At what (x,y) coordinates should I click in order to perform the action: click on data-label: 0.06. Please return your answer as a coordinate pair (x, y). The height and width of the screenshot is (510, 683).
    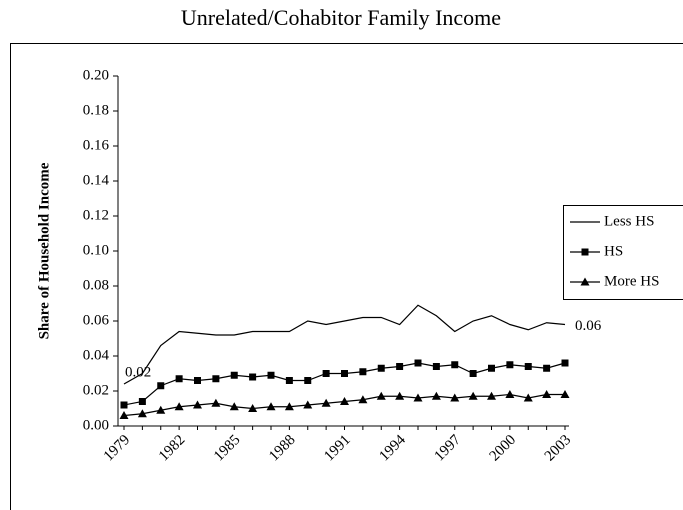
    Looking at the image, I should click on (588, 326).